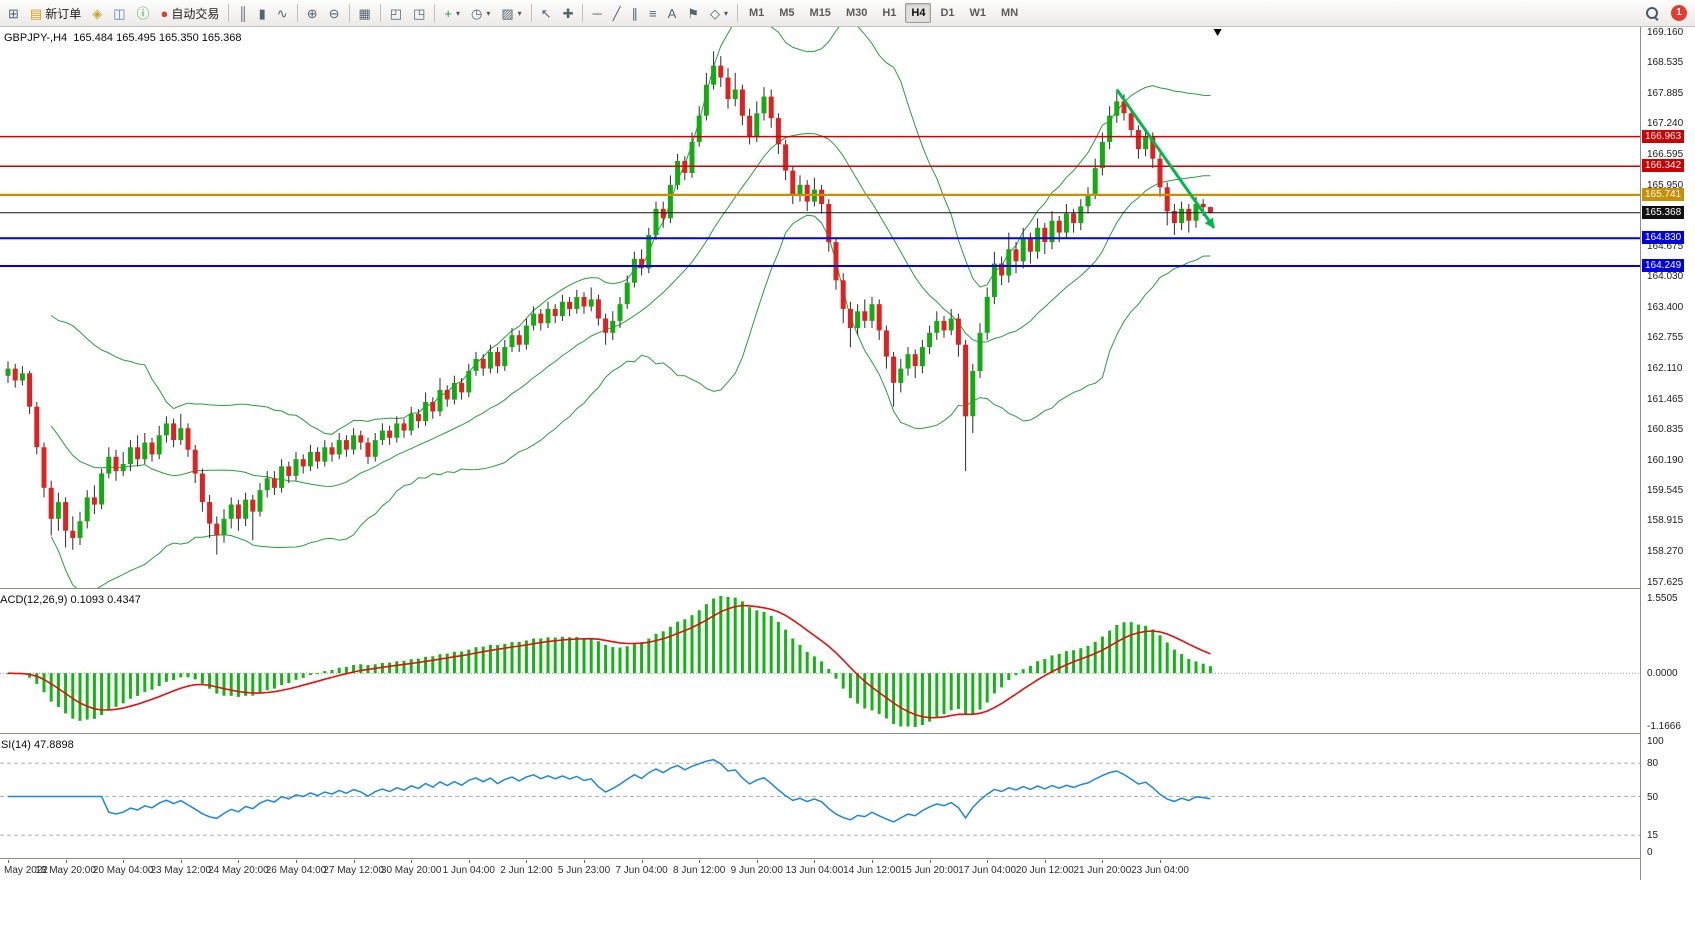 The height and width of the screenshot is (947, 1695). Describe the element at coordinates (477, 13) in the screenshot. I see `clock-icon: ◷` at that location.